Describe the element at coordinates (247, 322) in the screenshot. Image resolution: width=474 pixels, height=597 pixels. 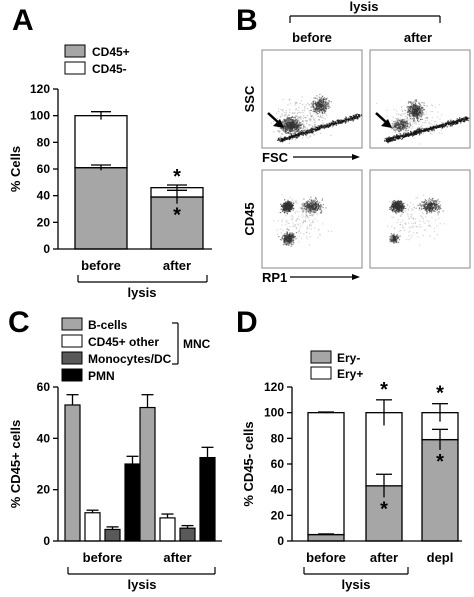
I see `panel-letter-d: D` at that location.